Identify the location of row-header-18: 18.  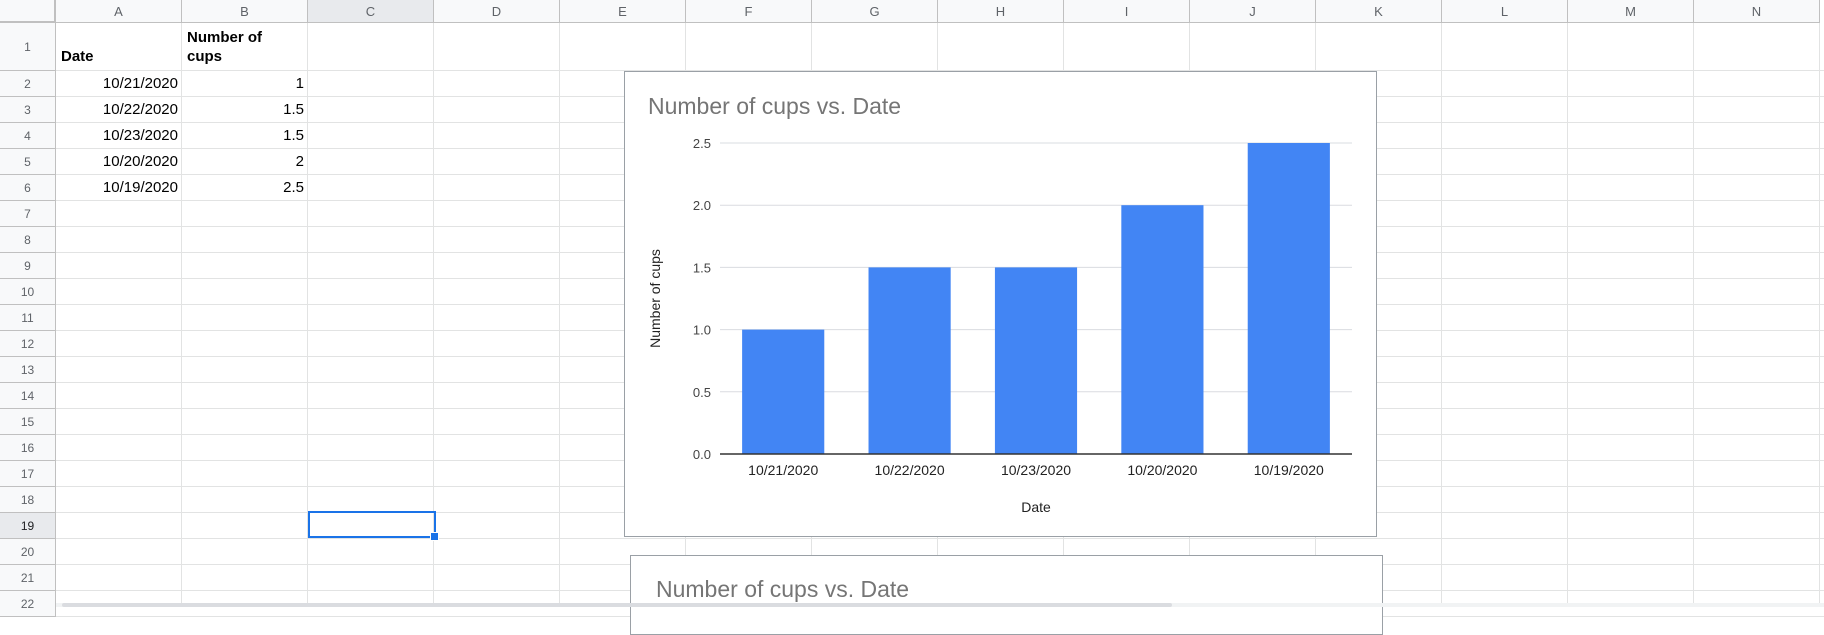
(28, 500).